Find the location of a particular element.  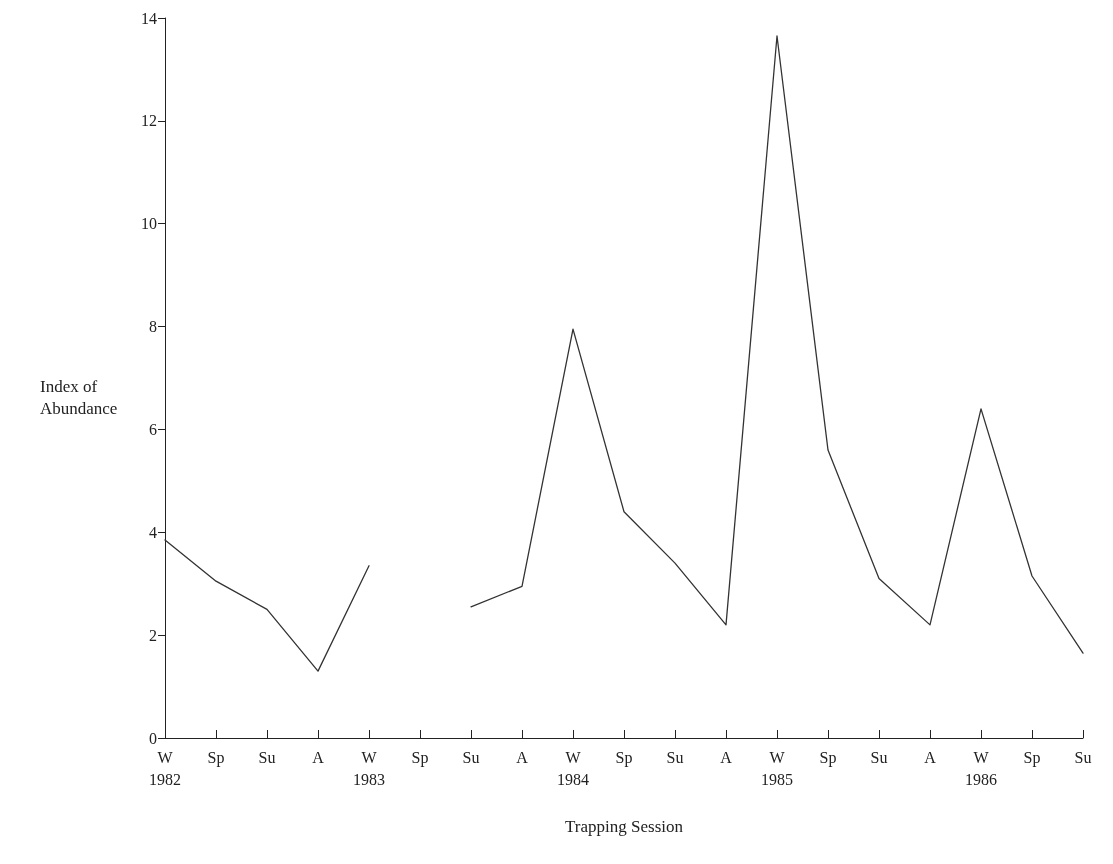

y-tick-label: 0 is located at coordinates (153, 738).